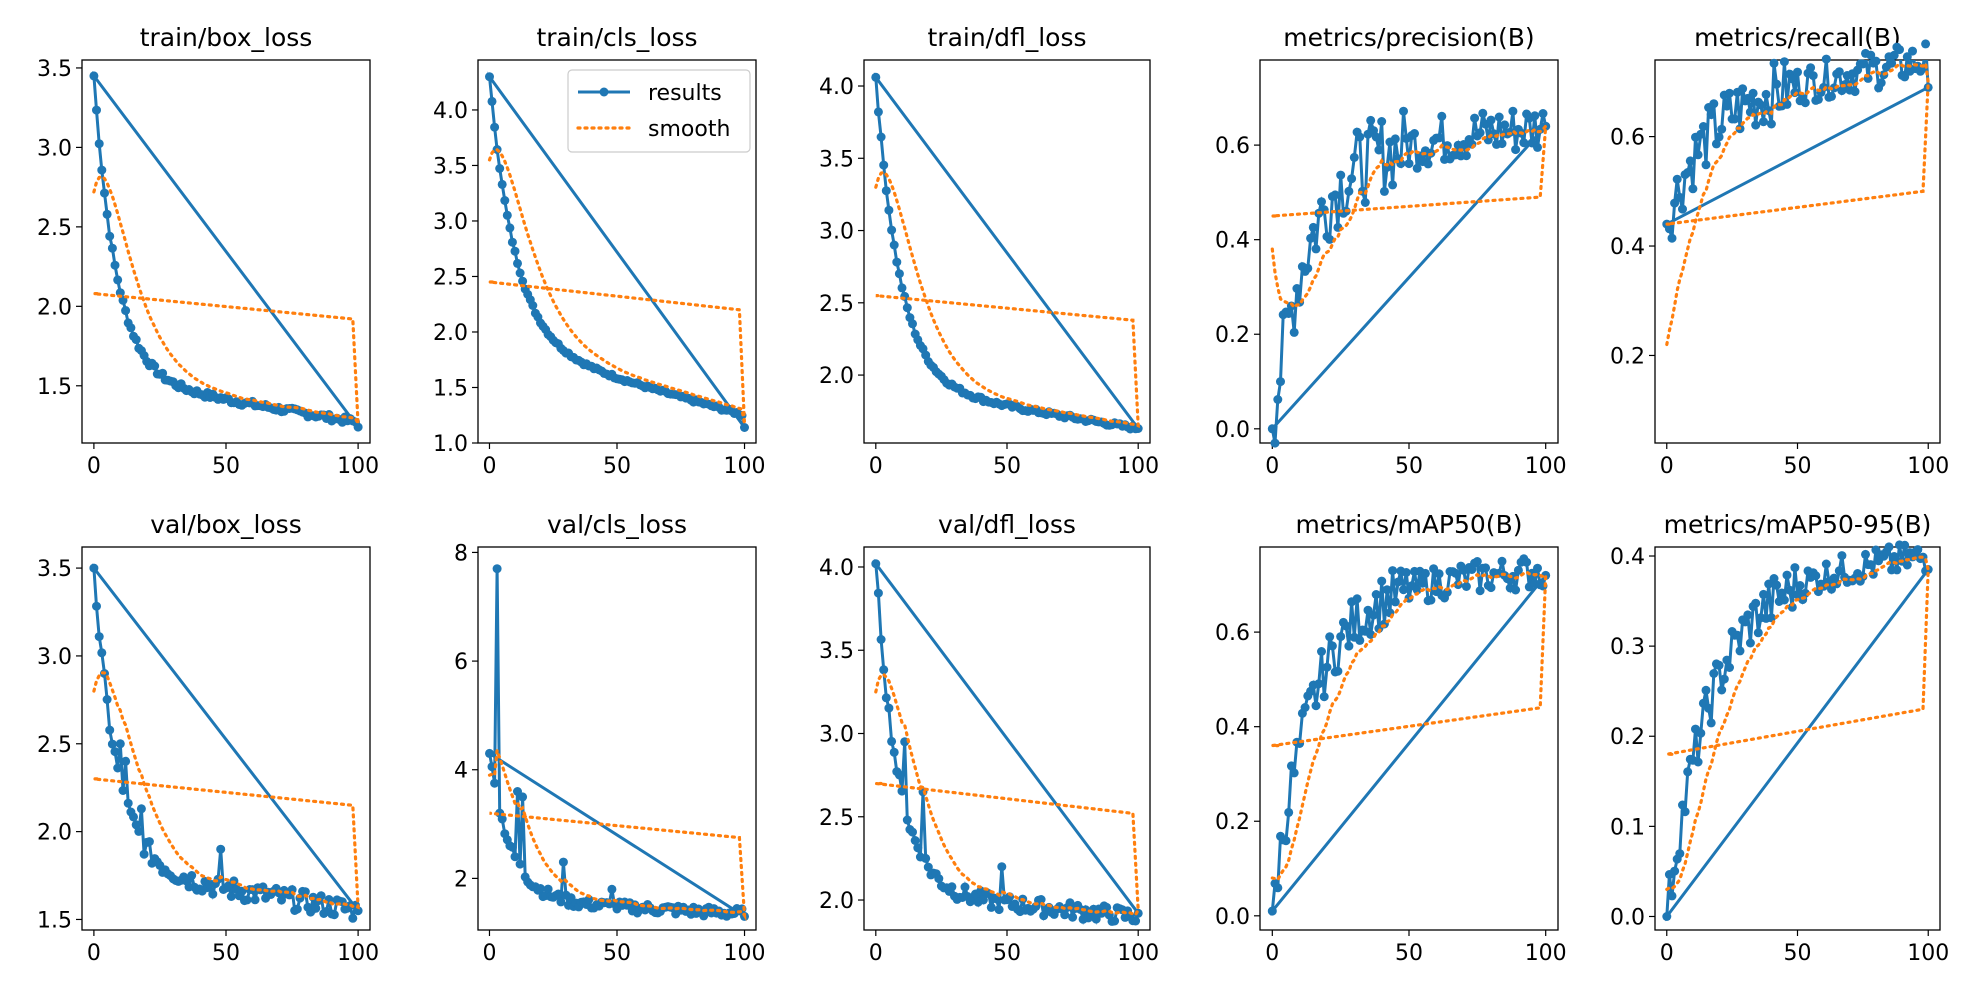 Image resolution: width=1977 pixels, height=994 pixels. What do you see at coordinates (617, 524) in the screenshot?
I see `subplot-title: val/cls_loss` at bounding box center [617, 524].